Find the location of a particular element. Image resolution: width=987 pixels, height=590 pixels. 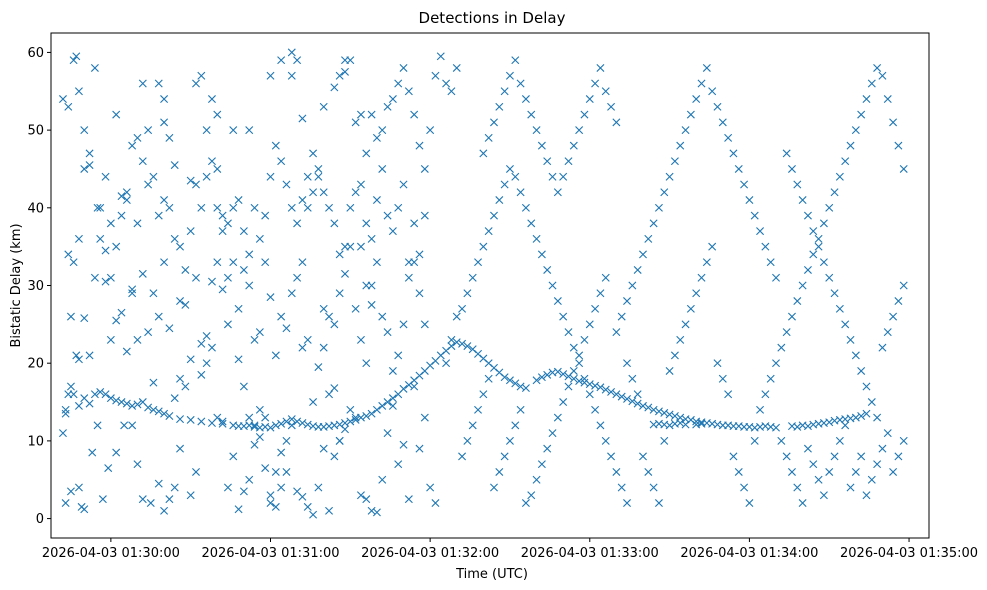

y-tick-label: 10 is located at coordinates (35, 441).